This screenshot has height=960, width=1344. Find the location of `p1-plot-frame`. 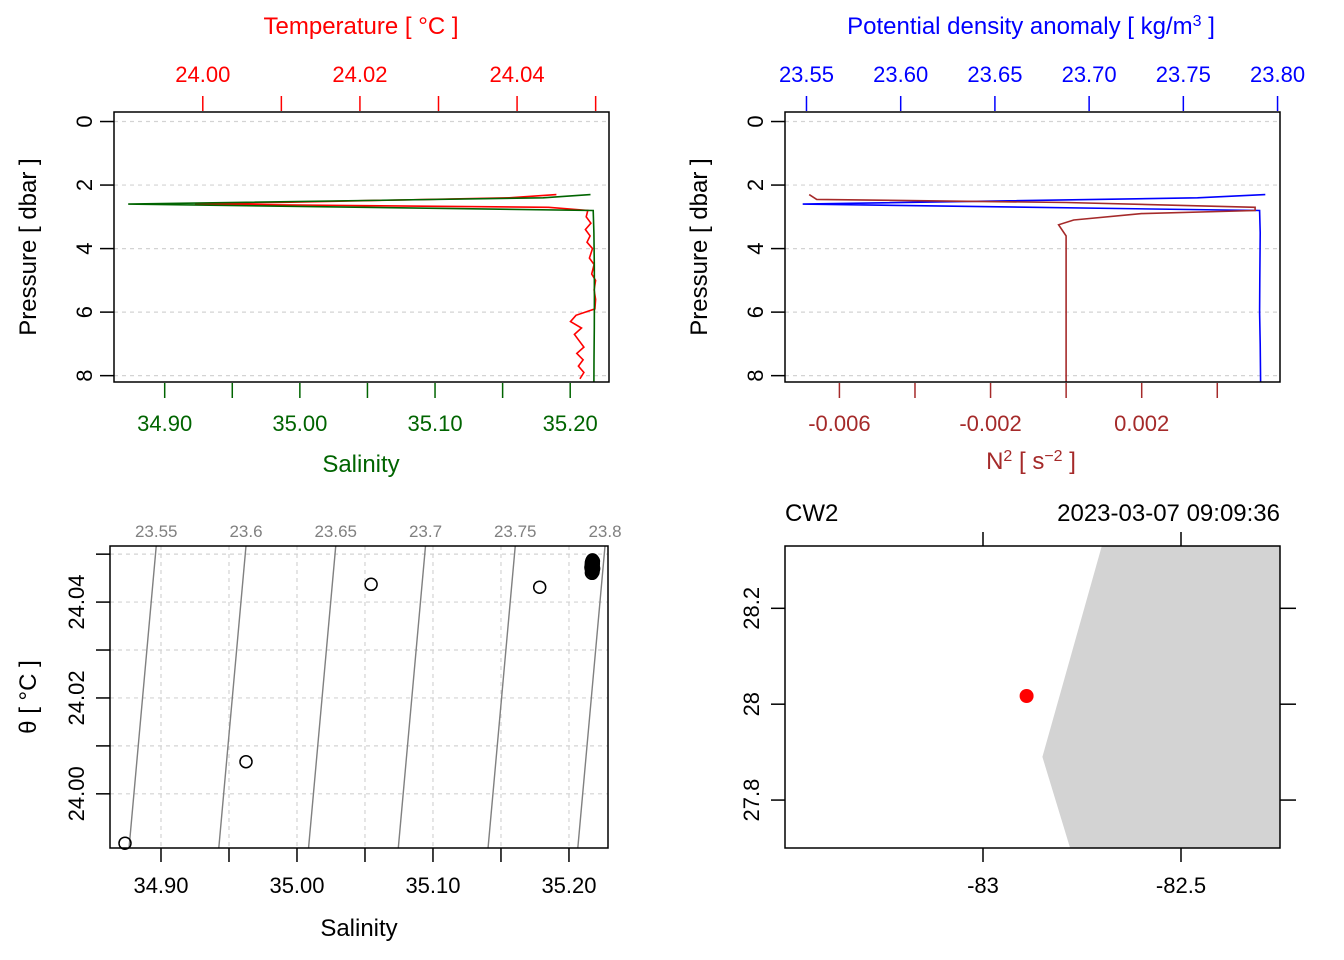

p1-plot-frame is located at coordinates (361, 247).